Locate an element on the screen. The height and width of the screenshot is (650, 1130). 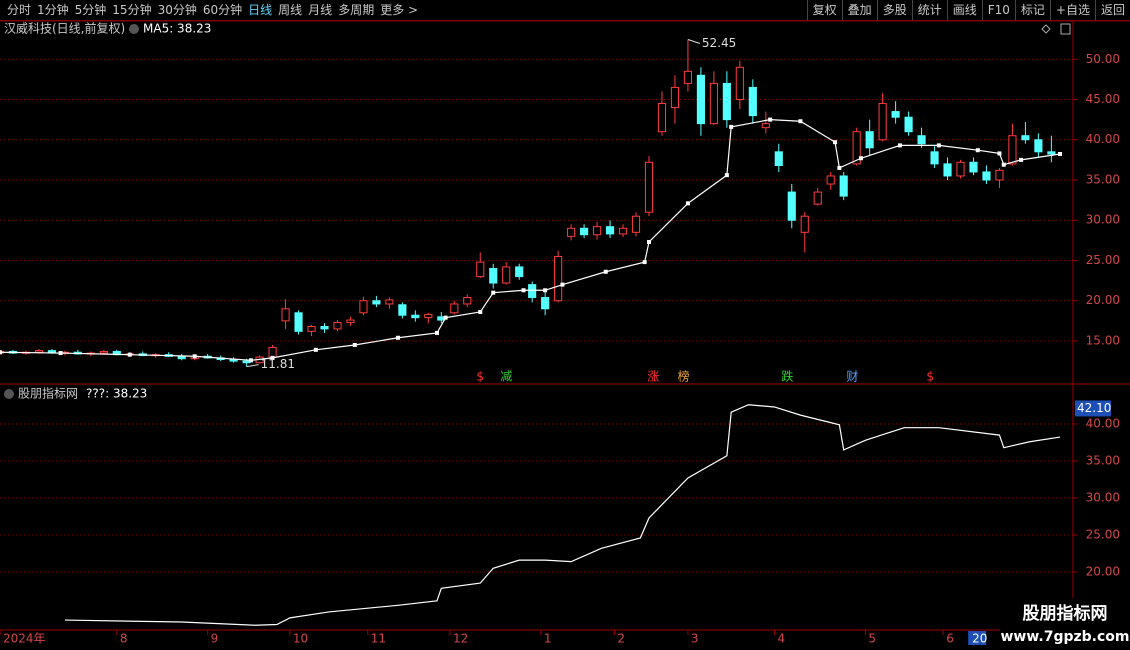
toolbar-button: 复权 is located at coordinates (824, 10).